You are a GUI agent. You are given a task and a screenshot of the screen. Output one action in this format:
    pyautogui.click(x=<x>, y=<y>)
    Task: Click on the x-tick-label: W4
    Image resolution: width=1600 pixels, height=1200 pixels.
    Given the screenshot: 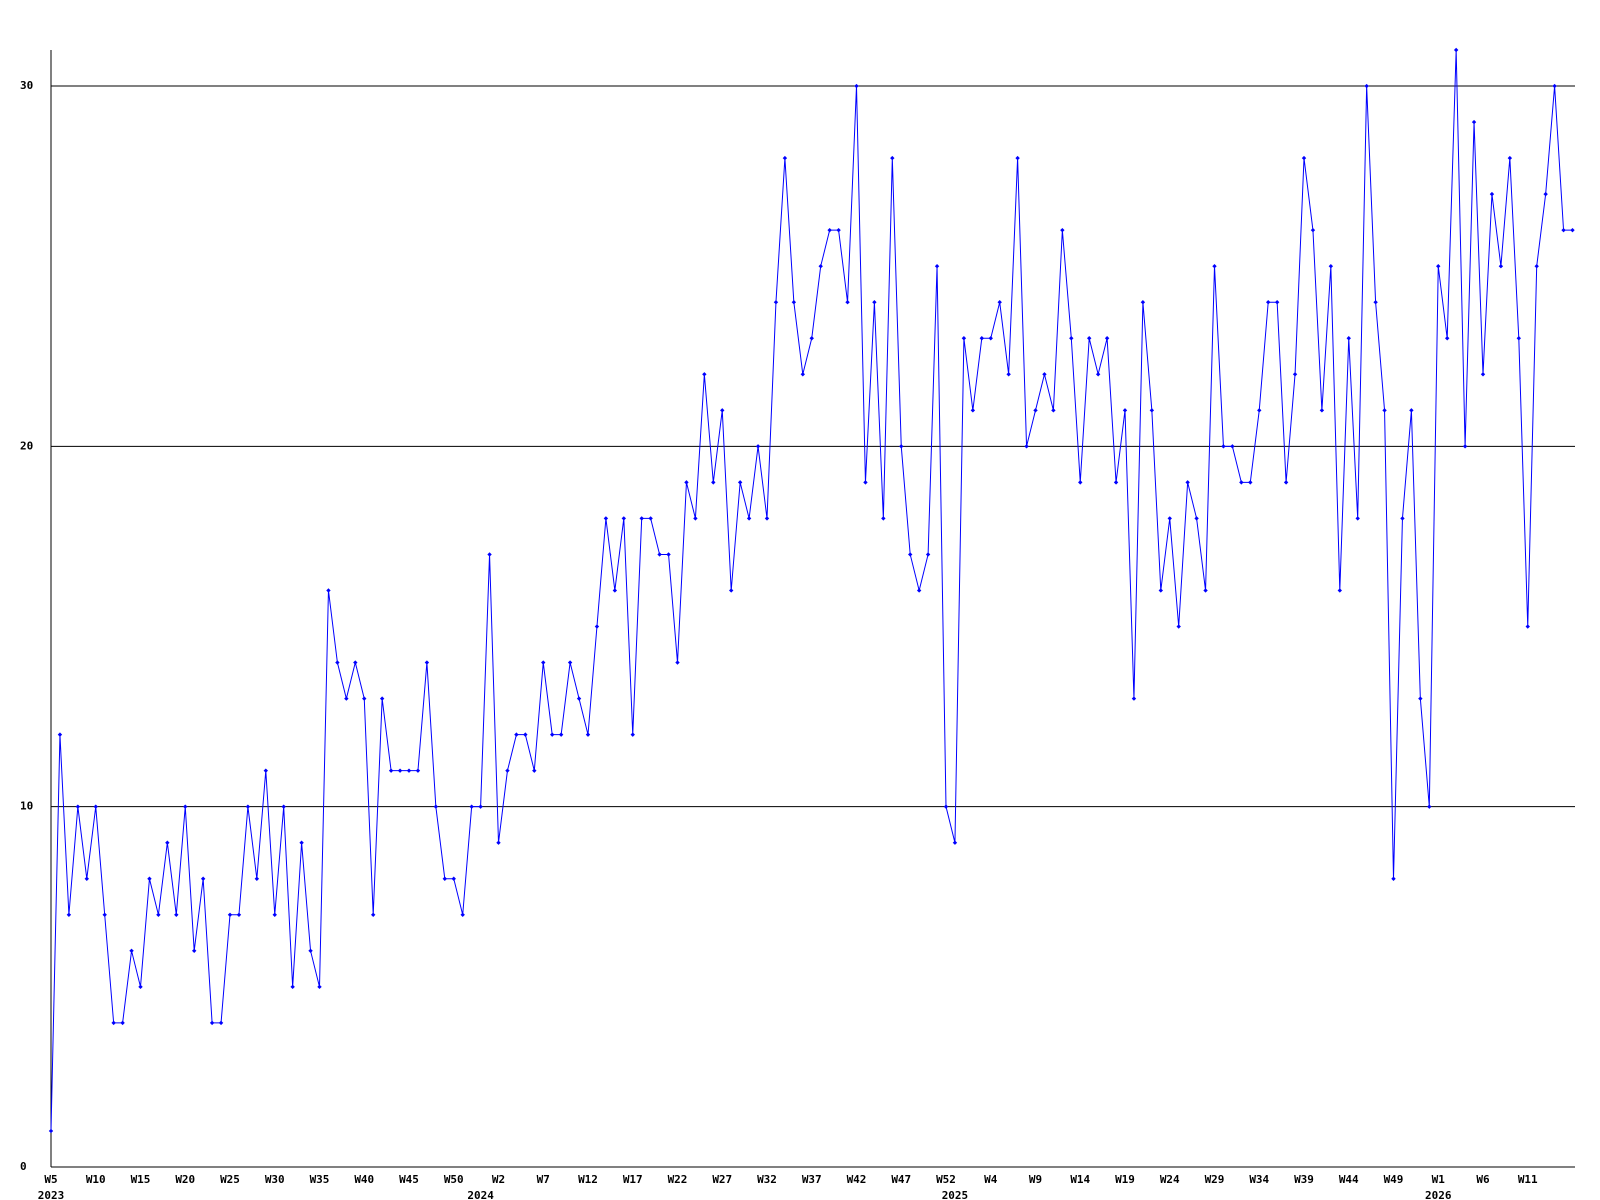 What is the action you would take?
    pyautogui.click(x=991, y=1179)
    